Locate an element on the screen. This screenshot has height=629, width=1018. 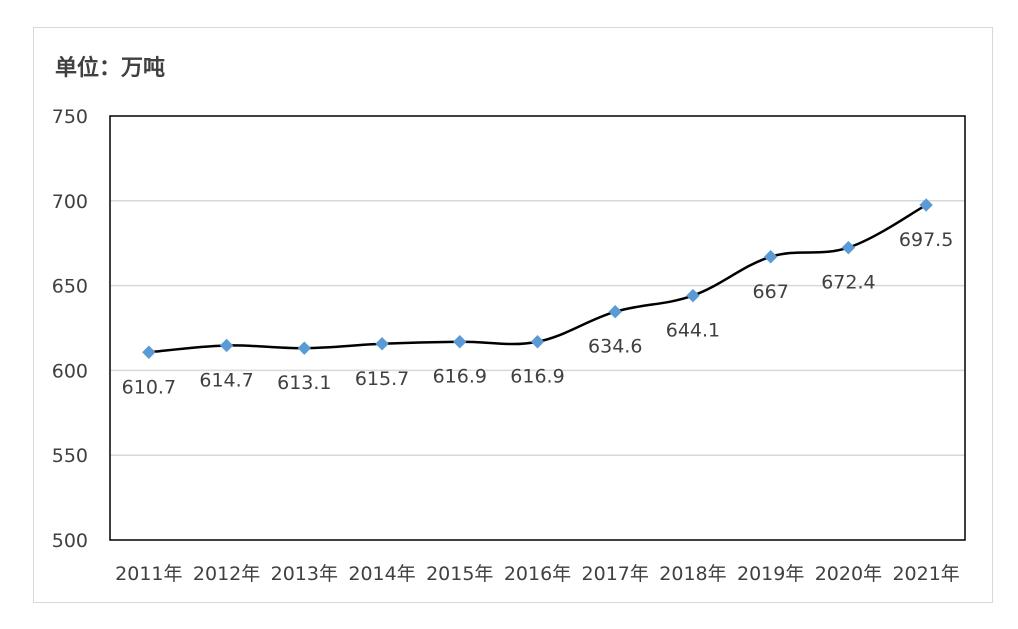
x-tick-label: 2017年 is located at coordinates (615, 574).